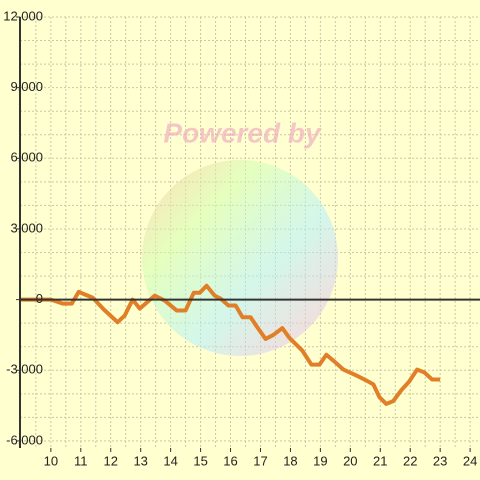  I want to click on x-tick-label: 15, so click(200, 460).